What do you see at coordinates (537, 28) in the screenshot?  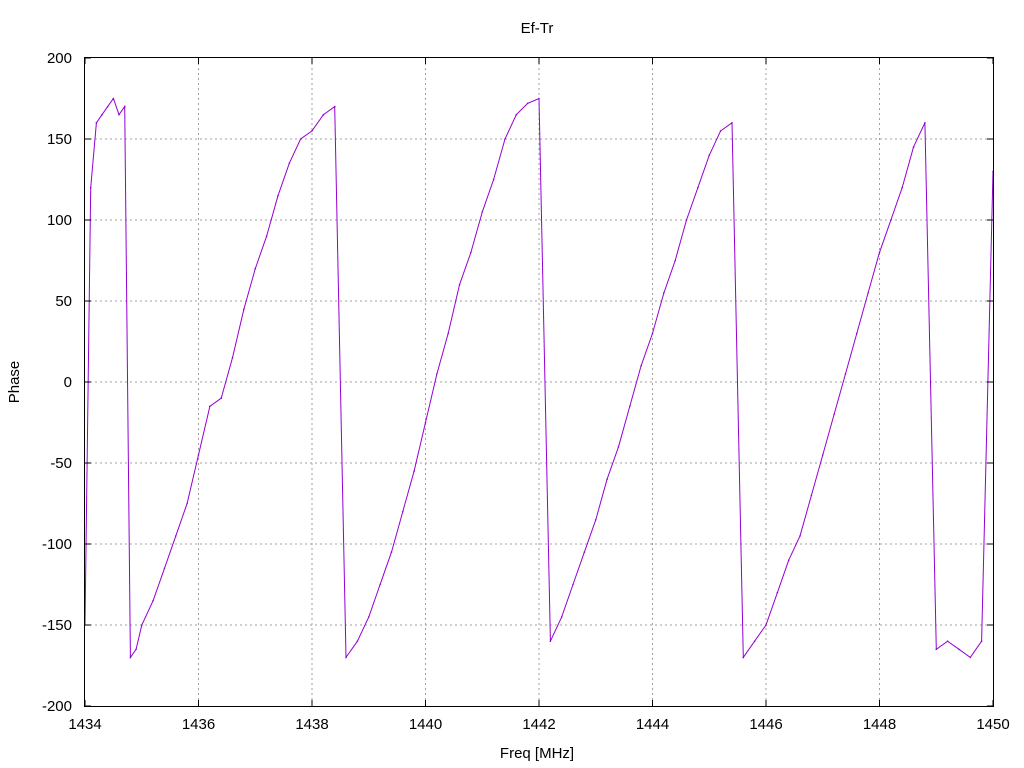 I see `chart-title: Ef-Tr` at bounding box center [537, 28].